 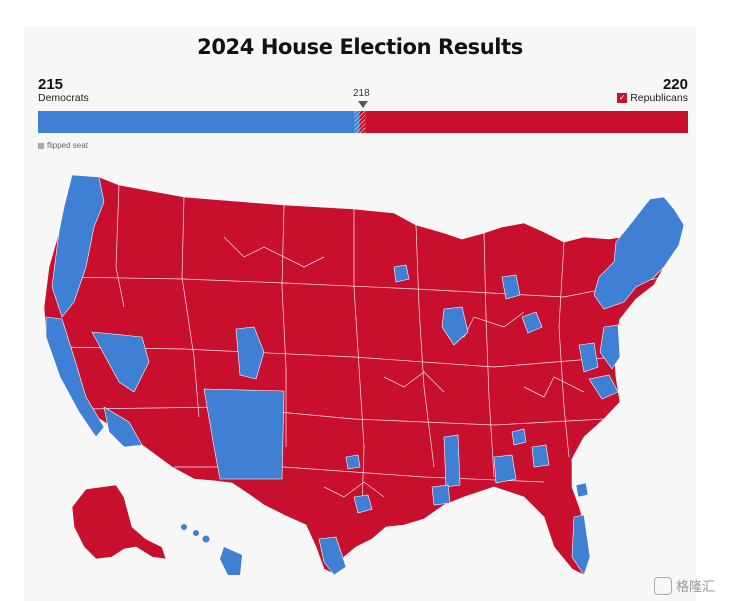 What do you see at coordinates (357, 122) in the screenshot?
I see `democrats-flipped-bar` at bounding box center [357, 122].